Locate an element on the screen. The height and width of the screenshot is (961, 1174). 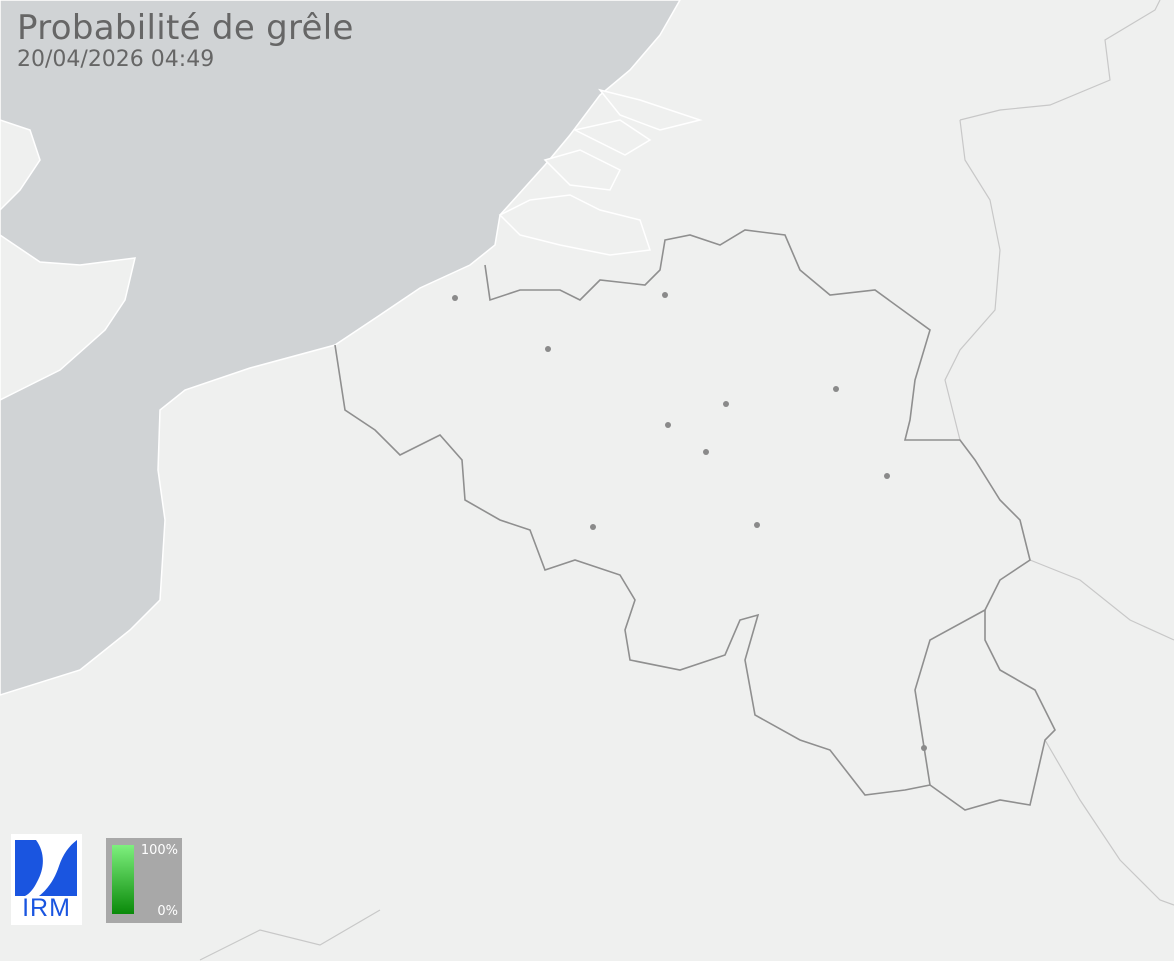
map-timestamp: 20/04/2026 04:49 is located at coordinates (116, 59).